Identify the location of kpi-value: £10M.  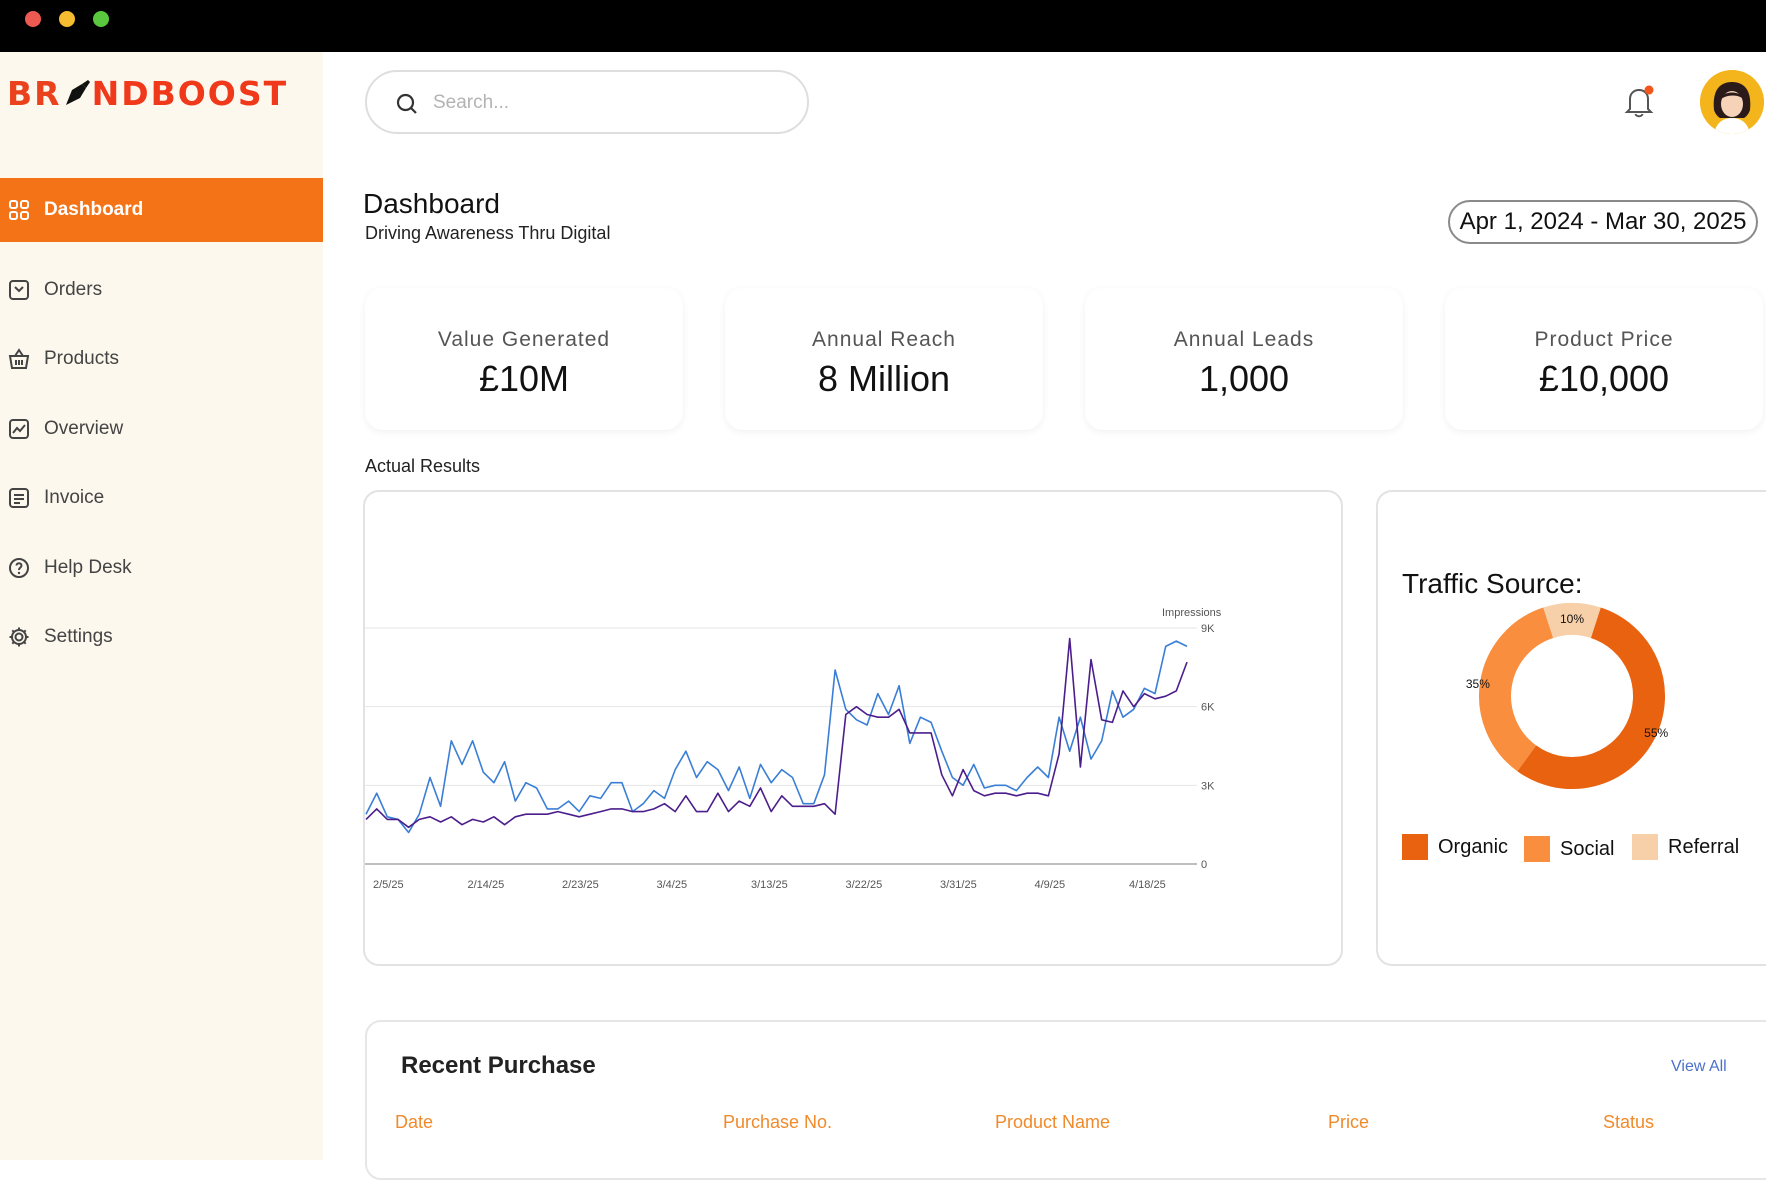
(524, 378).